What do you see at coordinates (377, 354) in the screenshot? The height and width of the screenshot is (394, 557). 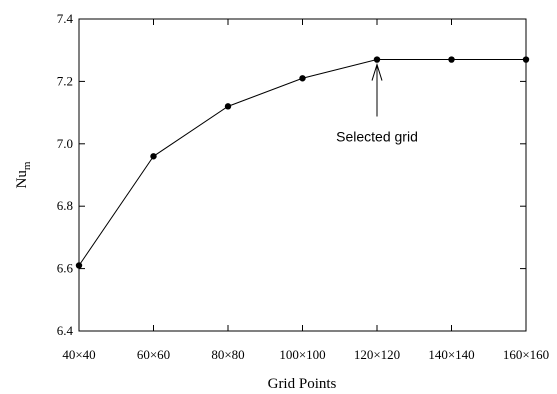 I see `x-tick-label: 120×120` at bounding box center [377, 354].